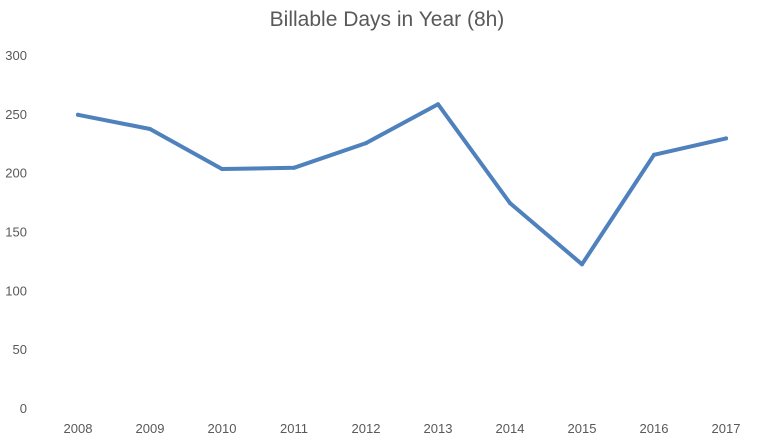 The height and width of the screenshot is (444, 770). Describe the element at coordinates (387, 19) in the screenshot. I see `chart-title: Billable Days in Year (8h)` at that location.